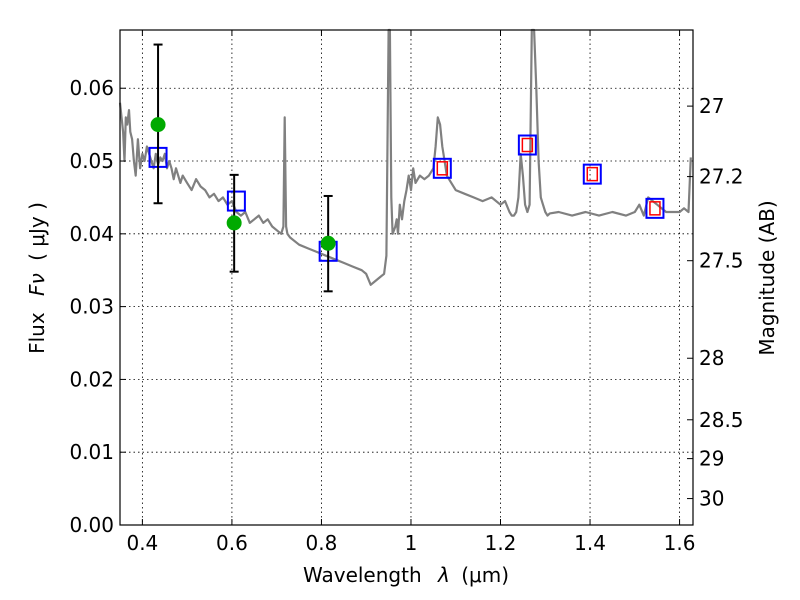 The width and height of the screenshot is (800, 600). I want to click on magnitude-tick-label: 29, so click(711, 459).